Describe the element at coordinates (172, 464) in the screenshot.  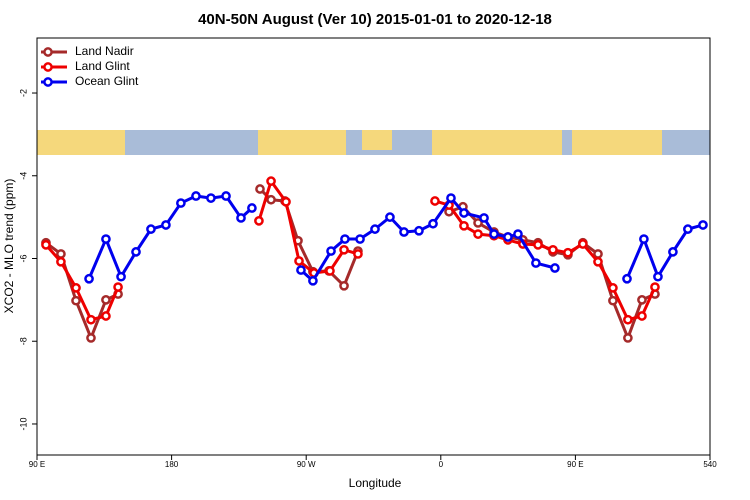
I see `x-tick-label: 180` at that location.